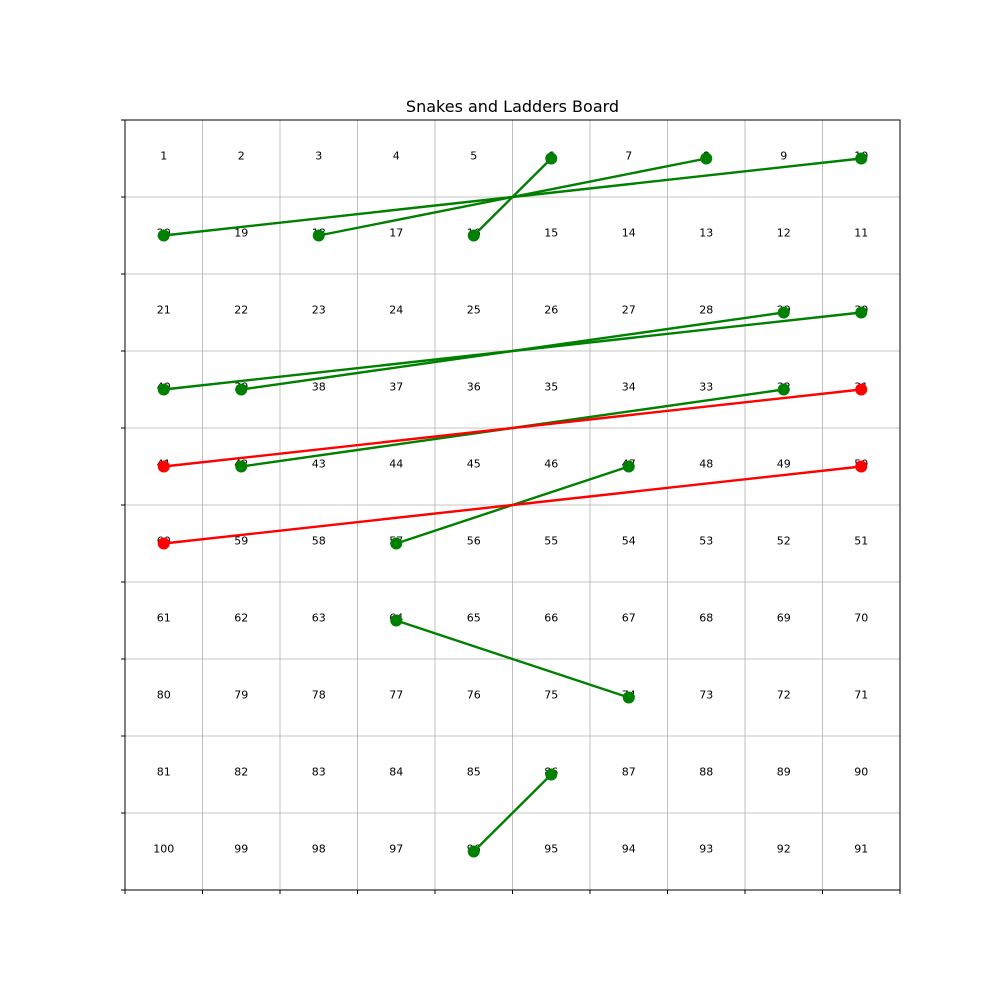 The image size is (1000, 1000). What do you see at coordinates (706, 695) in the screenshot?
I see `cell-label-73: 73` at bounding box center [706, 695].